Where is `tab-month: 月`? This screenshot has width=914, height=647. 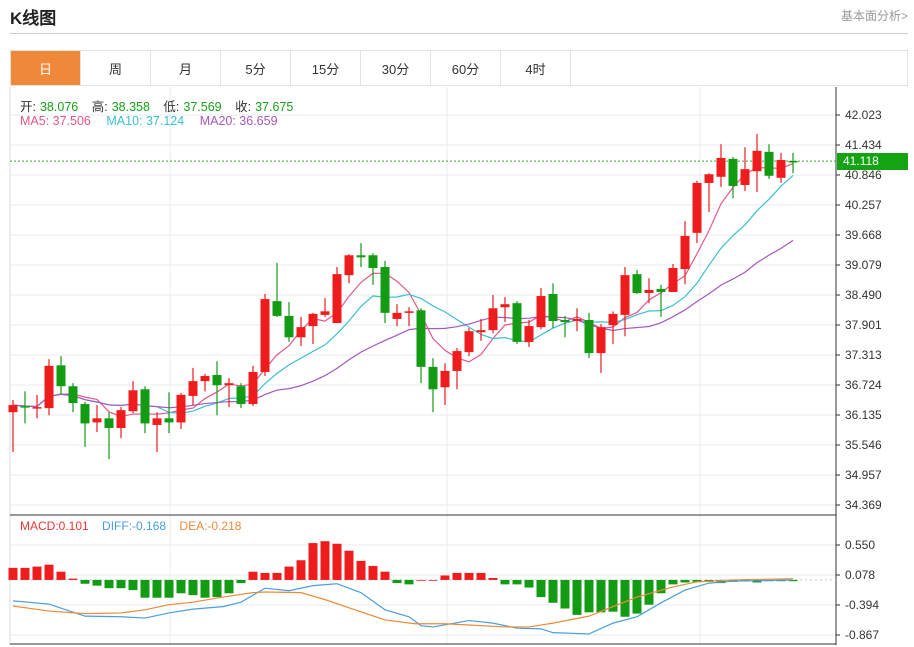
tab-month: 月 is located at coordinates (186, 68).